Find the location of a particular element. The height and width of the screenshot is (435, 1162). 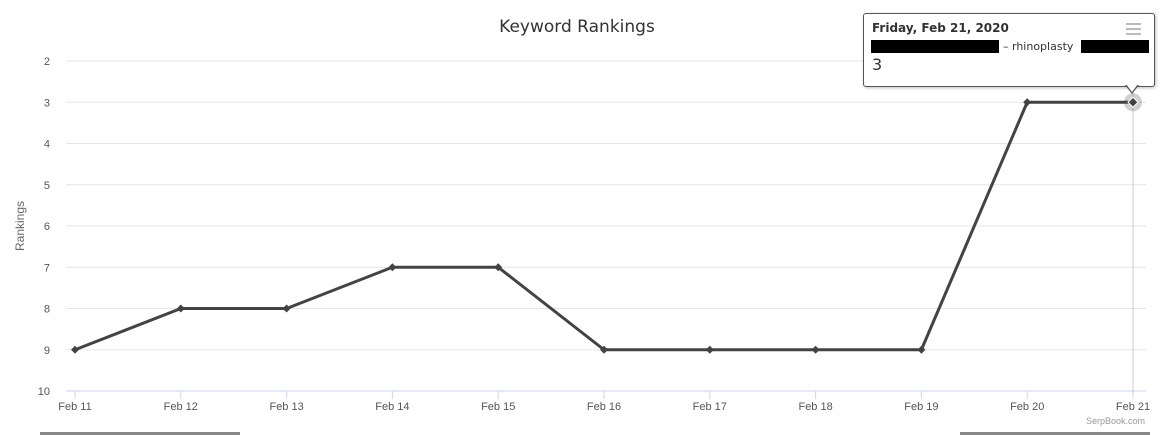

y-tick-label: 10 is located at coordinates (44, 392).